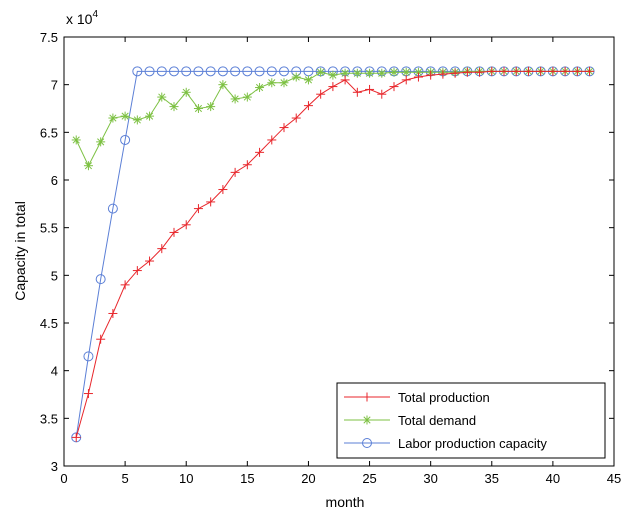 This screenshot has height=513, width=630. What do you see at coordinates (247, 478) in the screenshot?
I see `x-tick-label: 15` at bounding box center [247, 478].